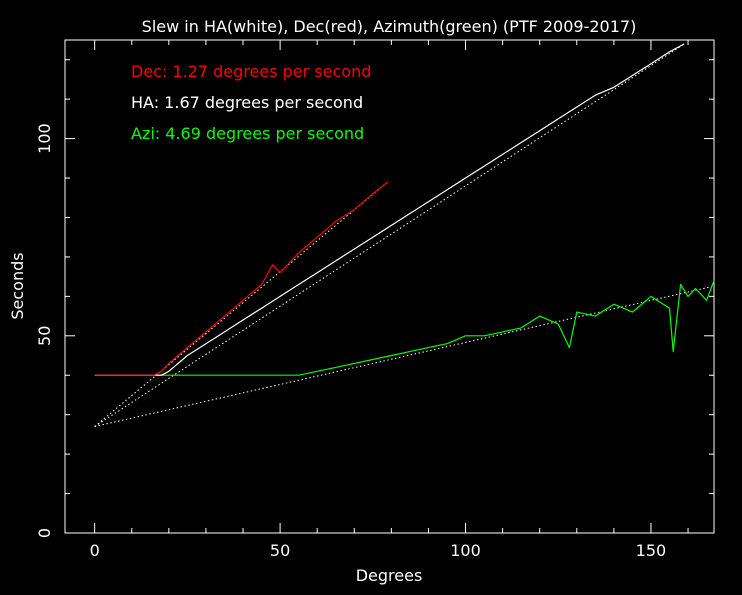 This screenshot has height=595, width=742. What do you see at coordinates (251, 71) in the screenshot?
I see `legend-entry: Dec: 1.27 degrees per second` at bounding box center [251, 71].